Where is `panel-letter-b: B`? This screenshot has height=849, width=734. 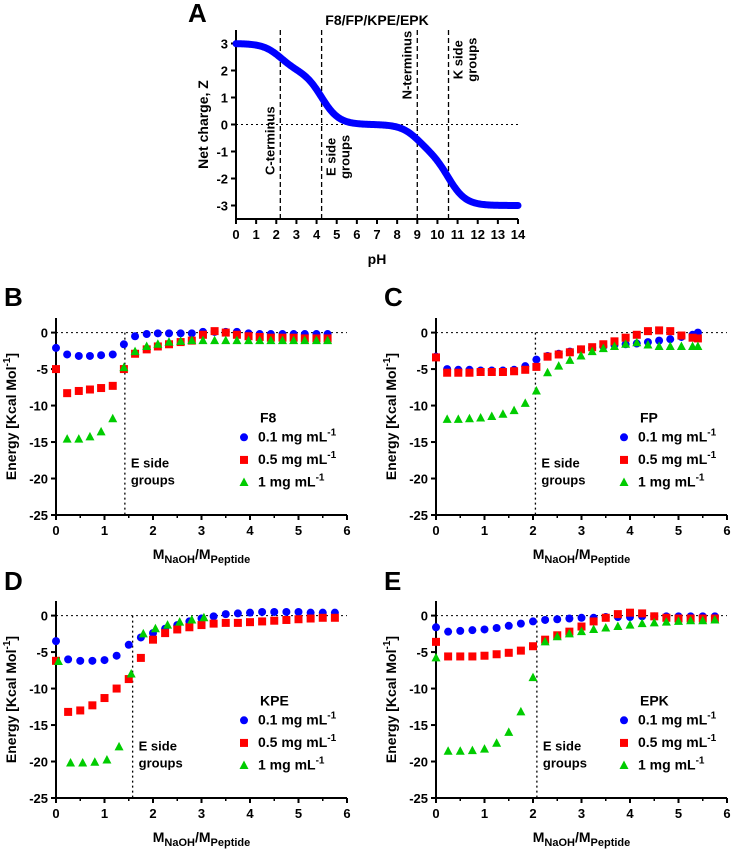 panel-letter-b: B is located at coordinates (13, 297).